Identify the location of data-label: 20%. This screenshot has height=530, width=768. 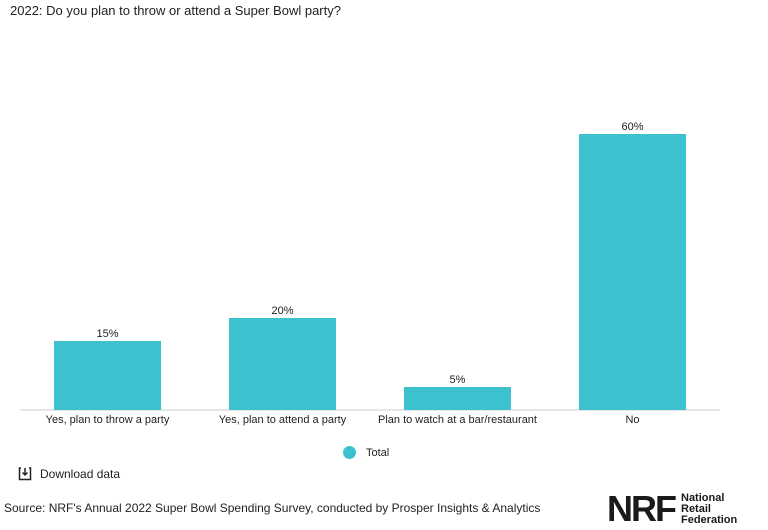
(282, 311).